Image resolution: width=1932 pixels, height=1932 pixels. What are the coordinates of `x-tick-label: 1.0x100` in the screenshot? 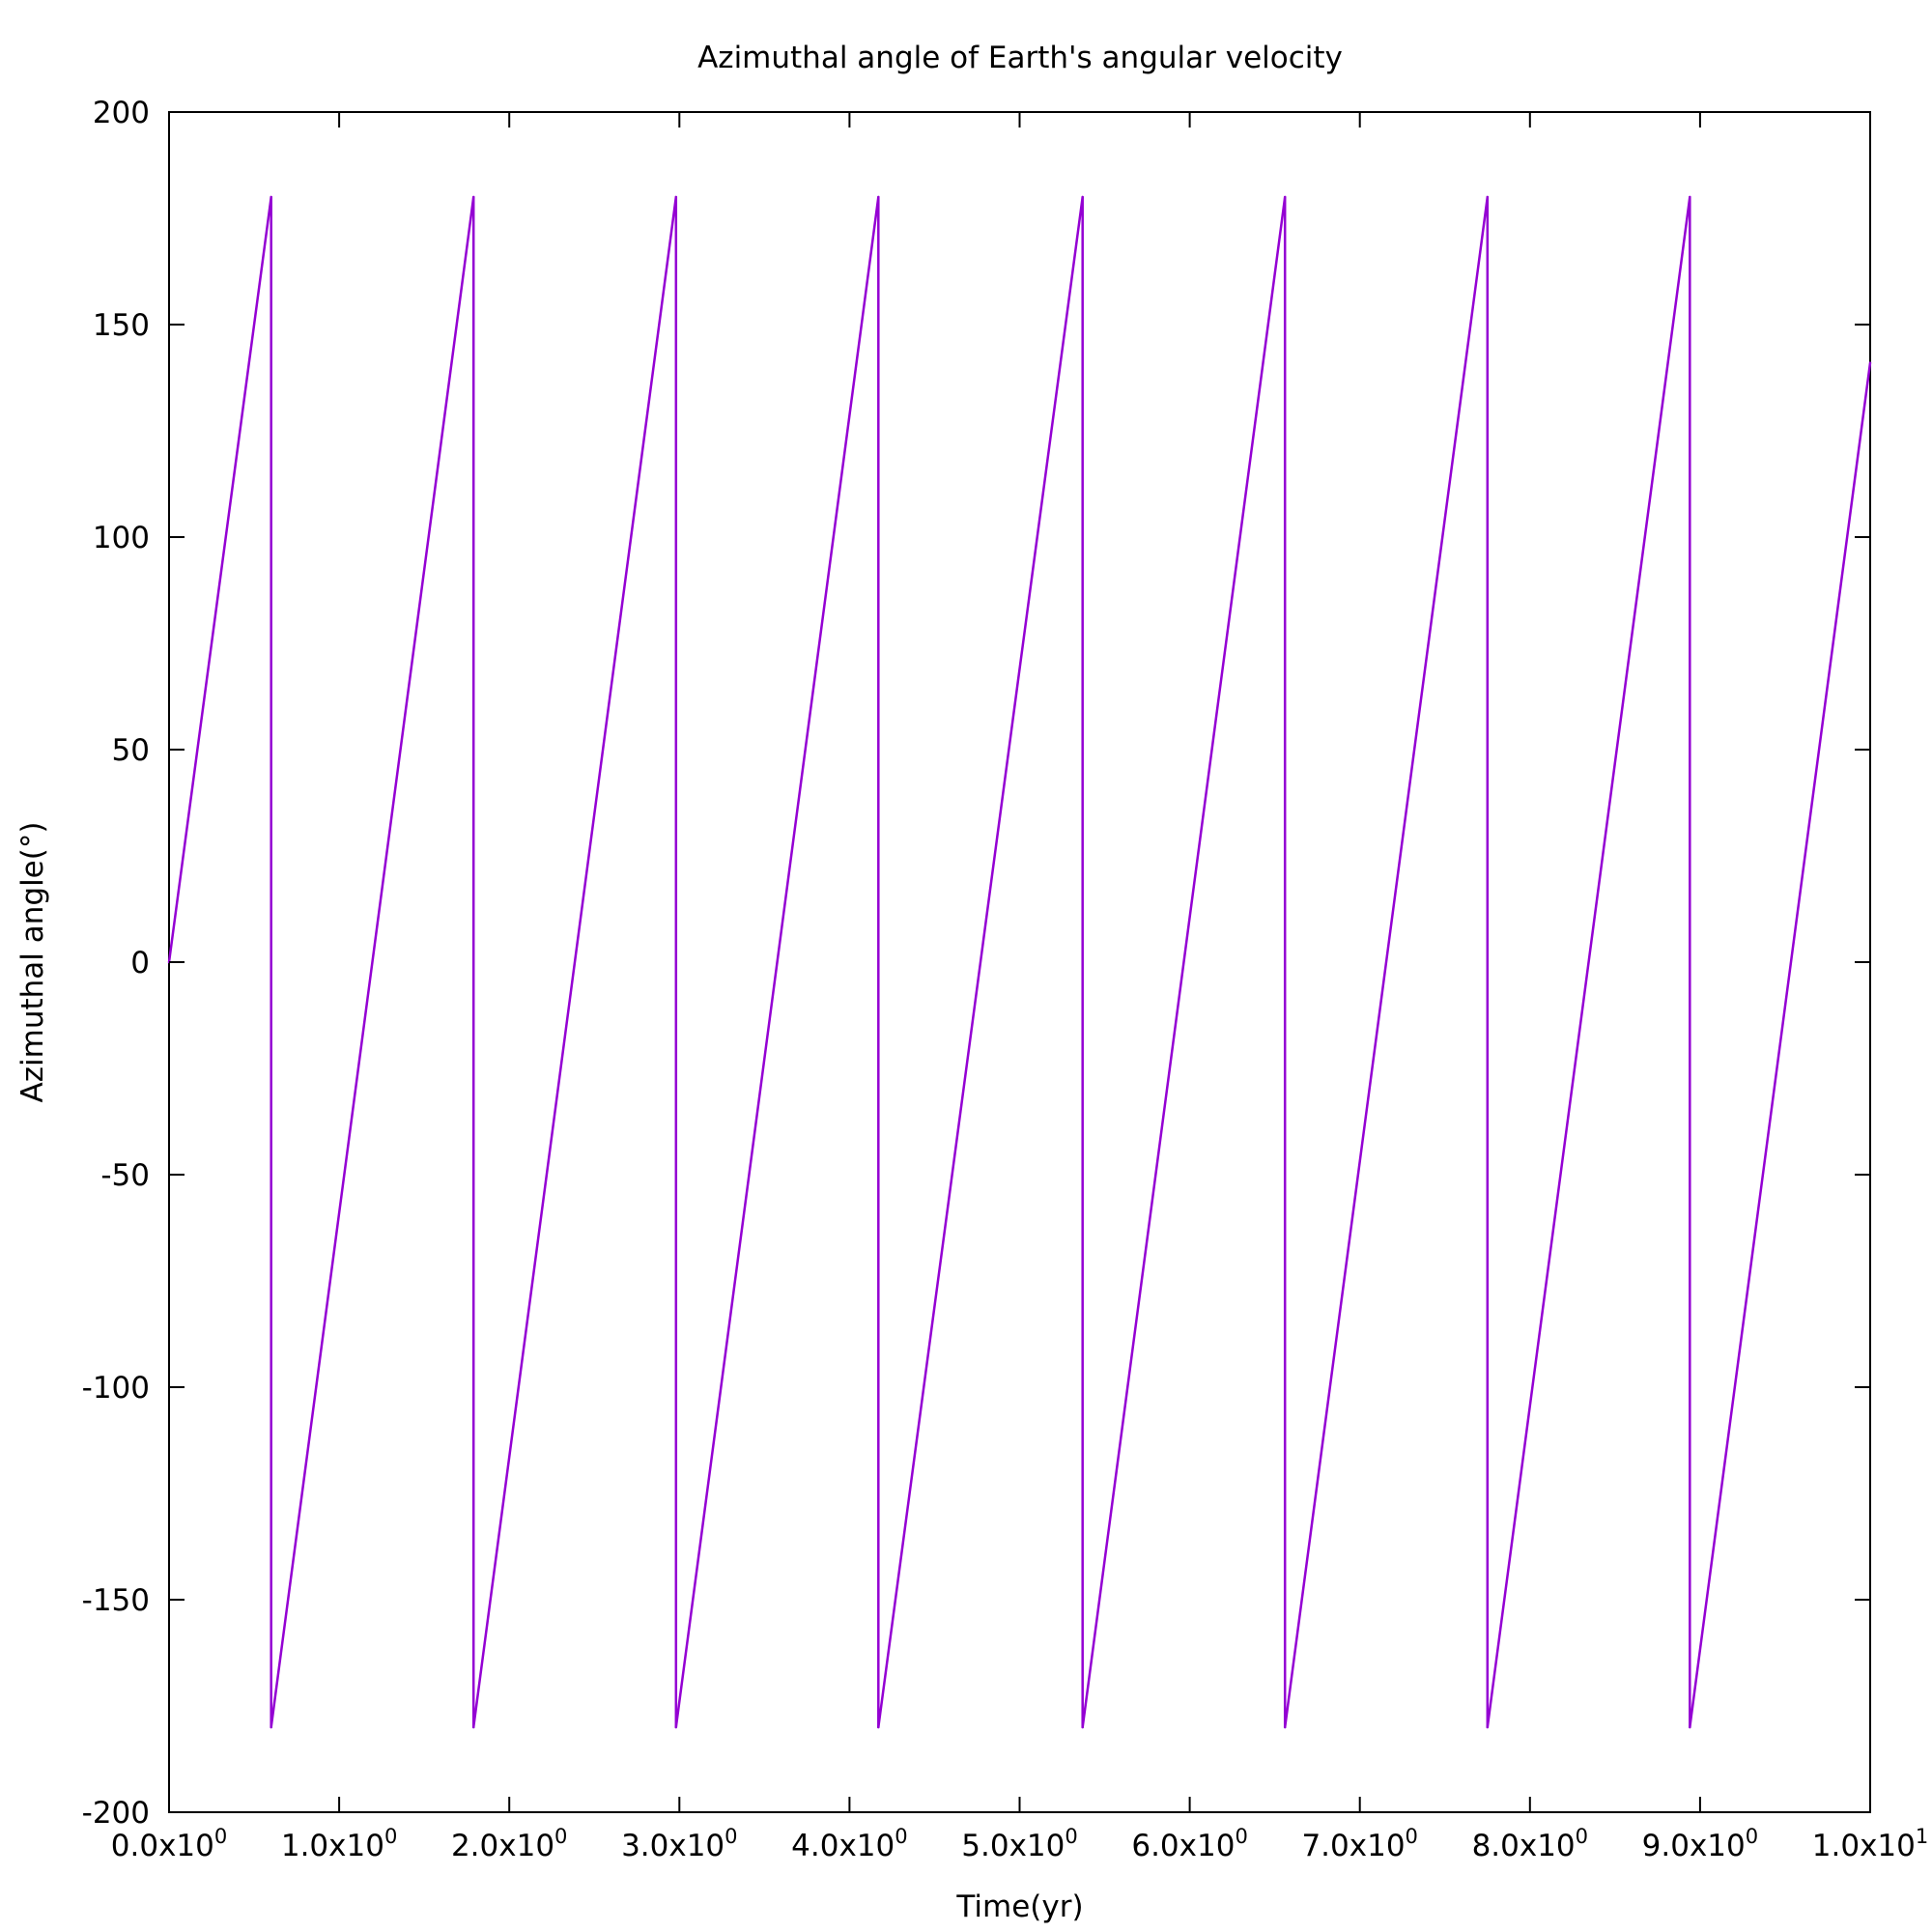 It's located at (339, 1844).